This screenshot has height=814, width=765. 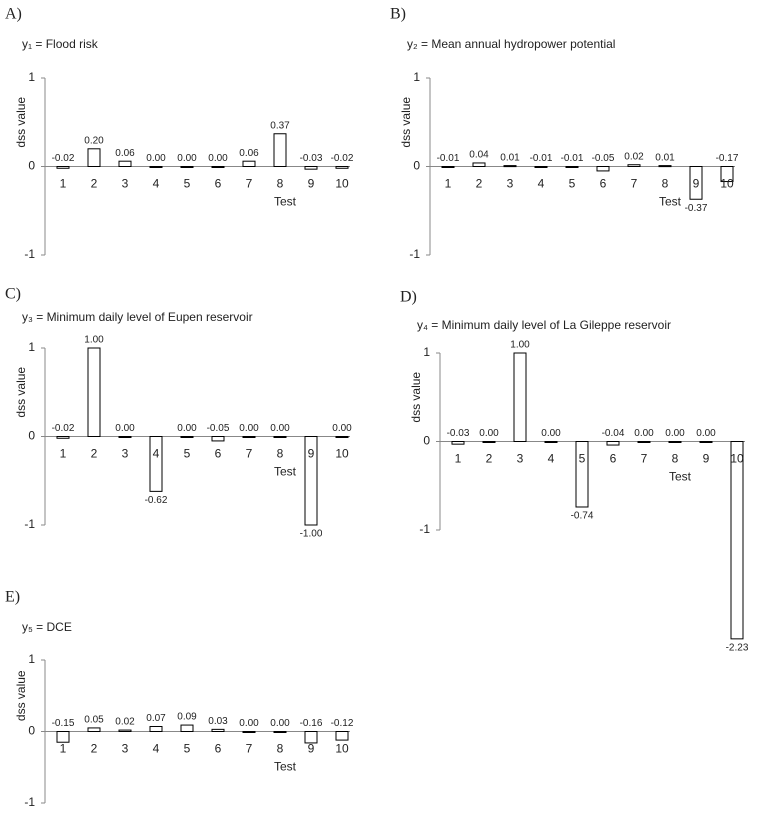 What do you see at coordinates (63, 723) in the screenshot?
I see `value-label: -0.15` at bounding box center [63, 723].